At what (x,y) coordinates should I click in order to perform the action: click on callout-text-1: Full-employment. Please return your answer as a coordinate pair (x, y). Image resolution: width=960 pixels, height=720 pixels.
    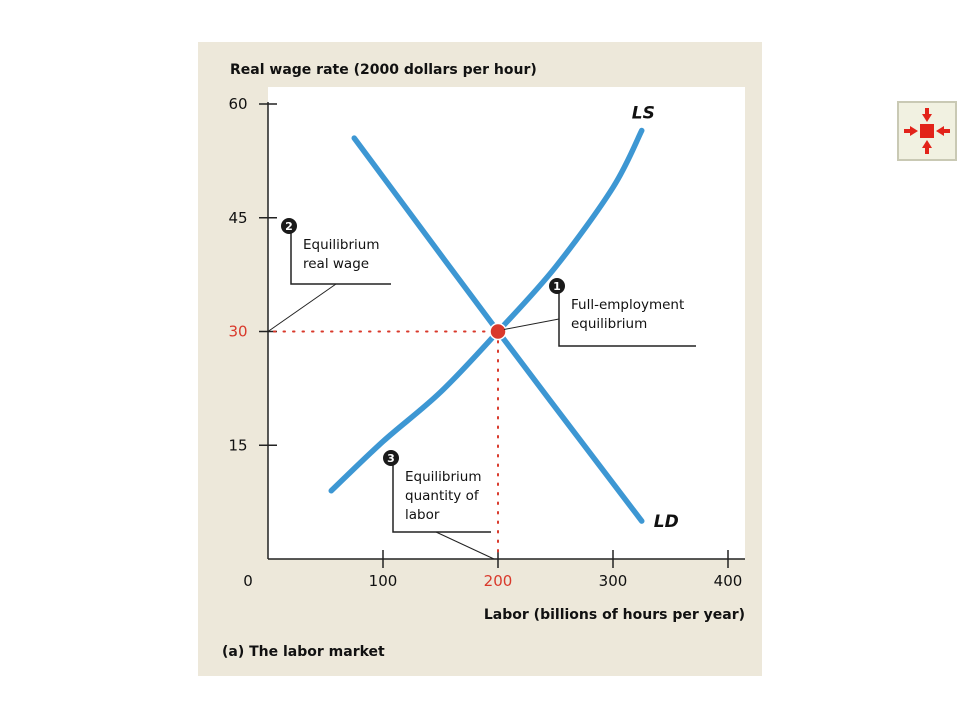
    Looking at the image, I should click on (627, 305).